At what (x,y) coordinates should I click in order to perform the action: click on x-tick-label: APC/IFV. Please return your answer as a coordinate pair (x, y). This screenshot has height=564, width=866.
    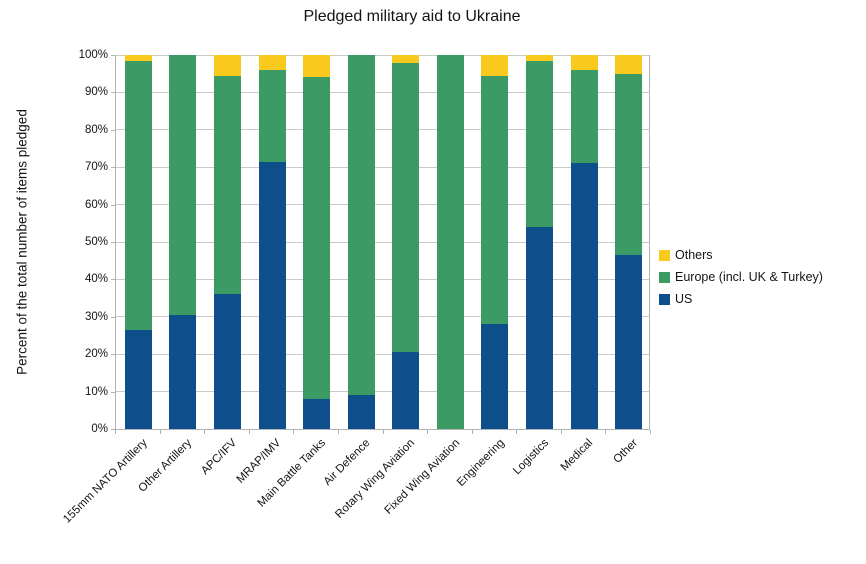
    Looking at the image, I should click on (218, 457).